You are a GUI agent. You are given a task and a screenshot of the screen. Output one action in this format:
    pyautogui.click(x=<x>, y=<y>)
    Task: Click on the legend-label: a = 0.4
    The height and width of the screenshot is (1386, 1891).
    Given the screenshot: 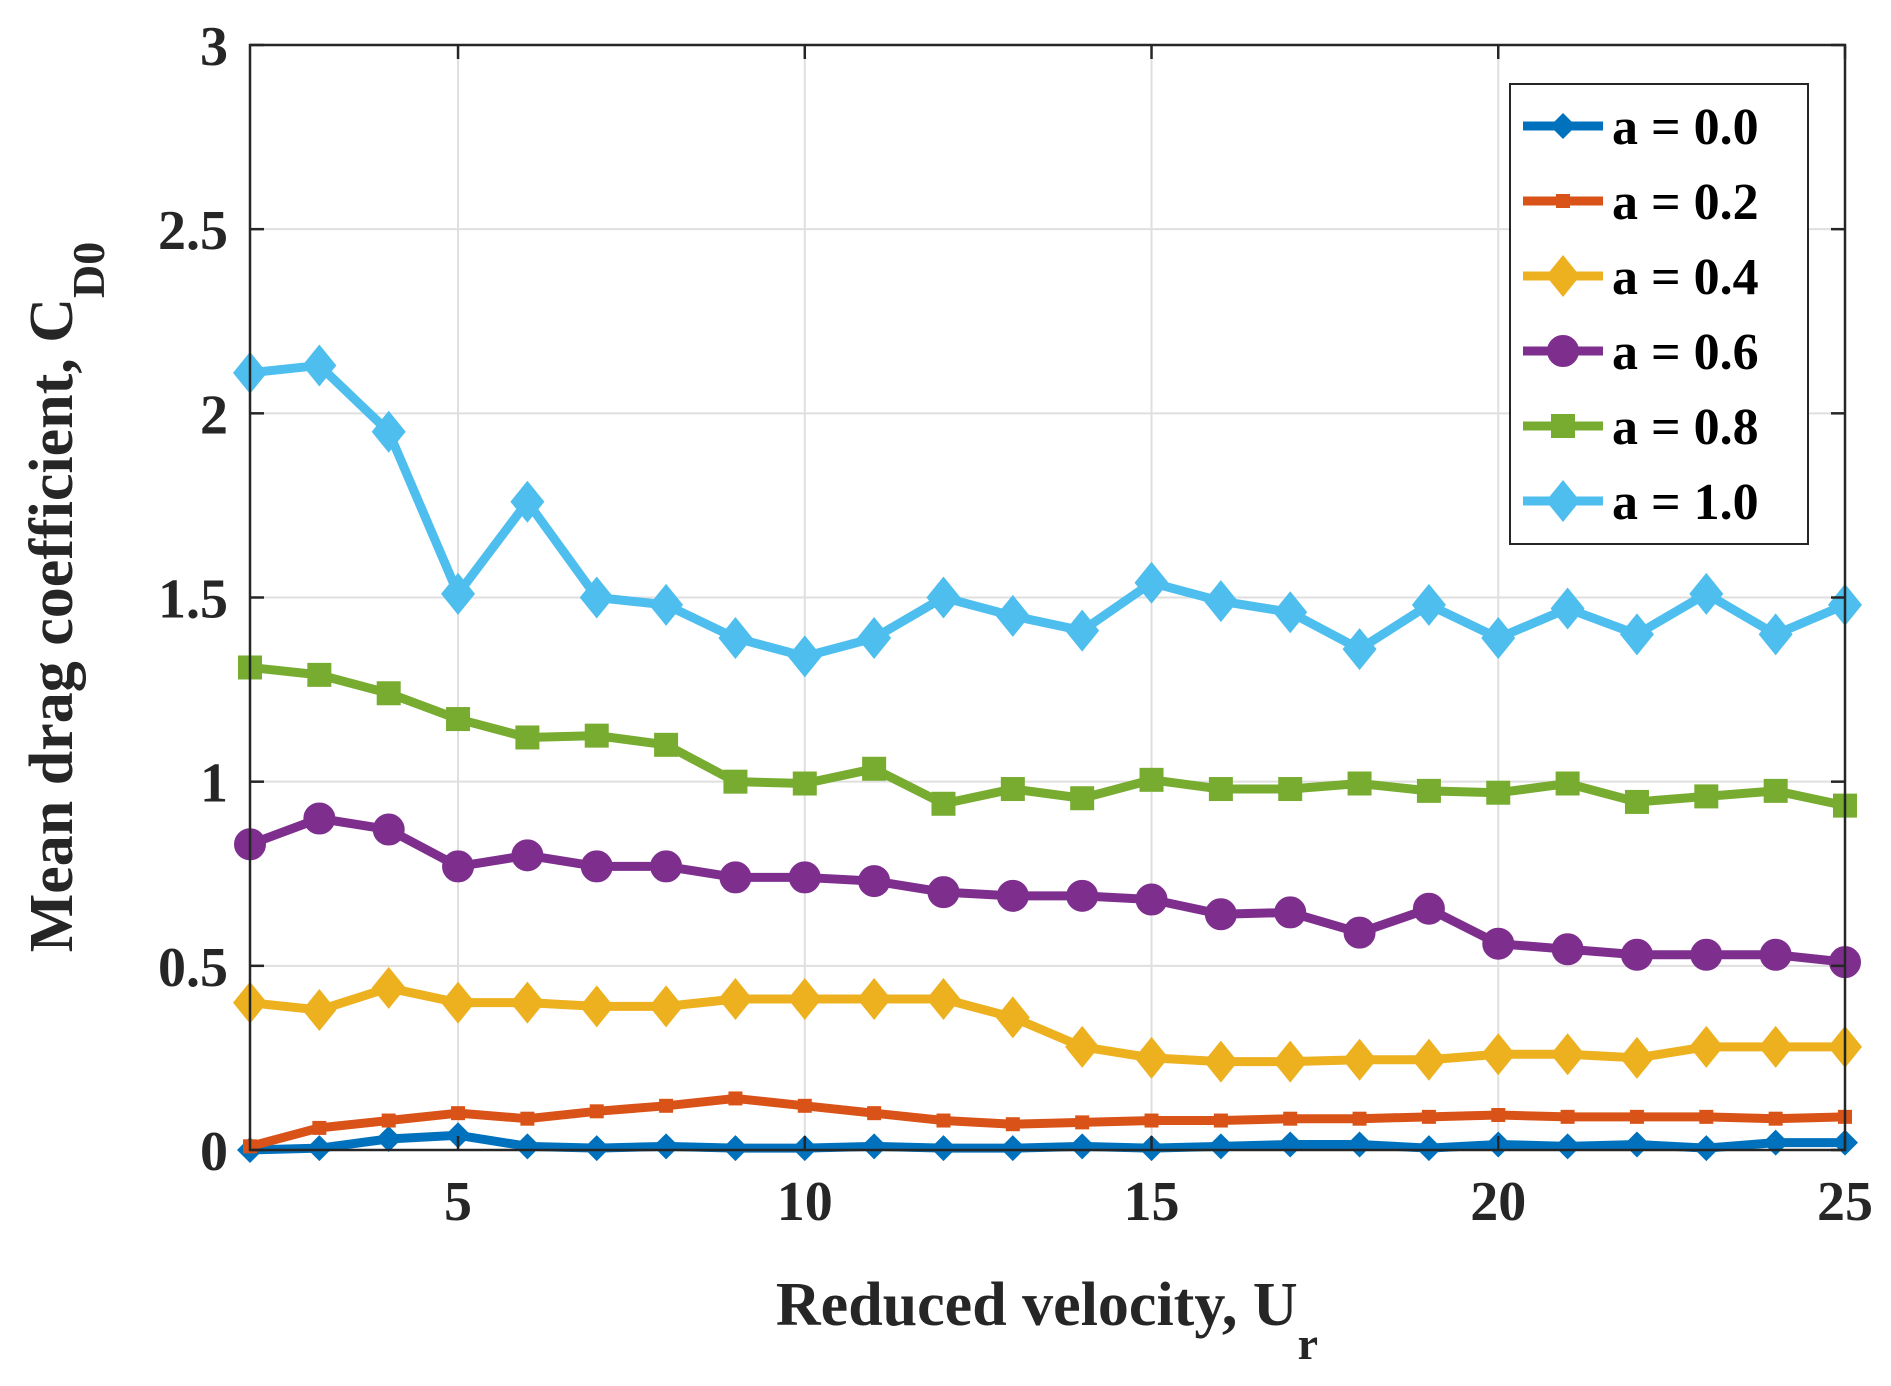 What is the action you would take?
    pyautogui.click(x=1685, y=277)
    